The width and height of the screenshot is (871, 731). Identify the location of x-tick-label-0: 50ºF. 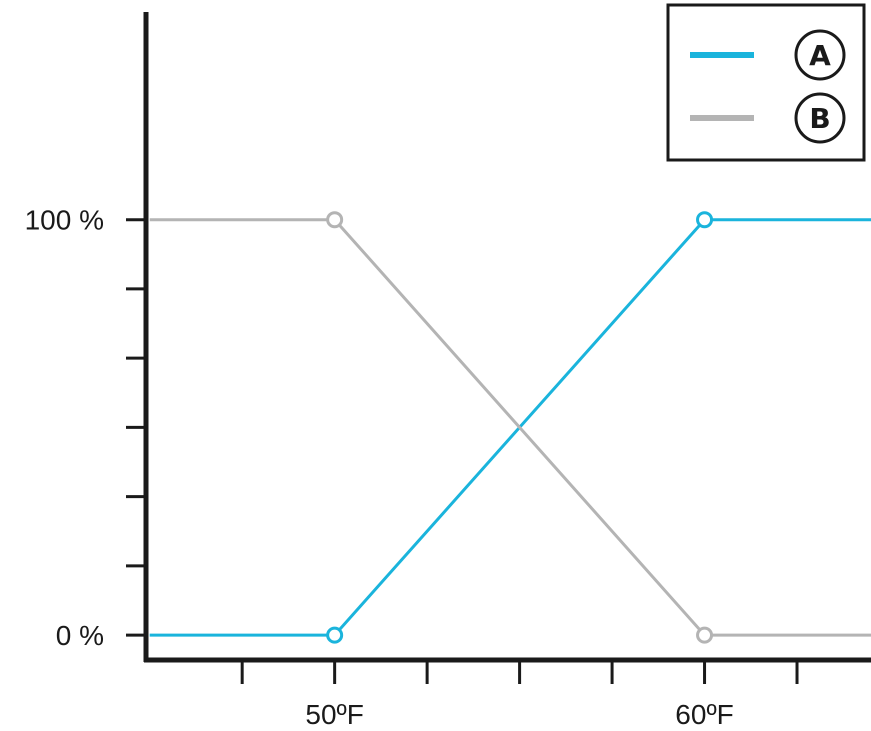
(334, 714).